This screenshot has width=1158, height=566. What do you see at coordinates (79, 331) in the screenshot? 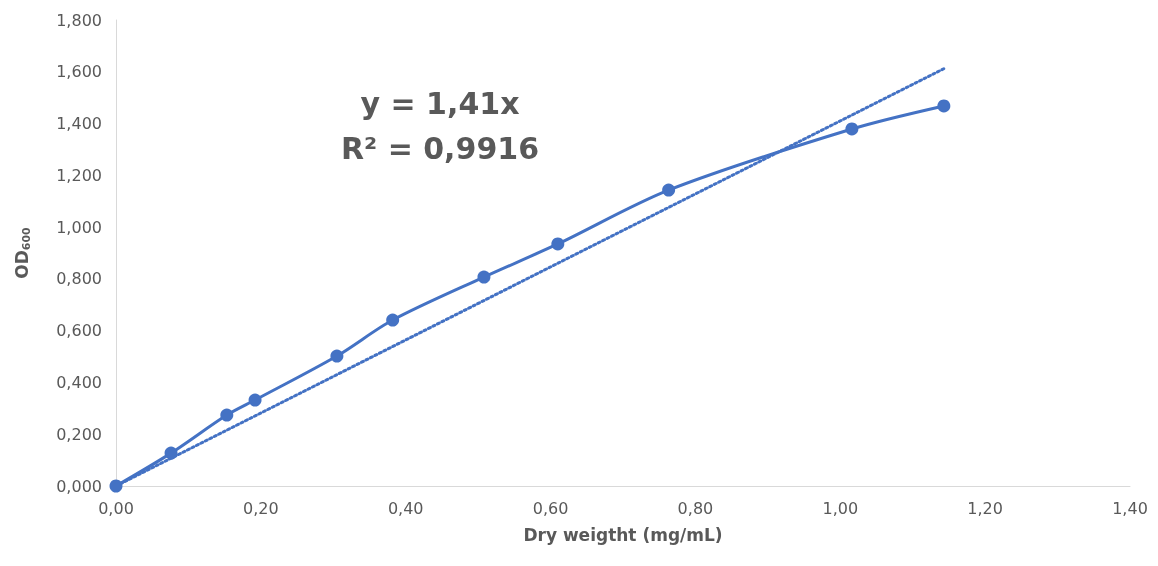
I see `y-tick-label: 0,600` at bounding box center [79, 331].